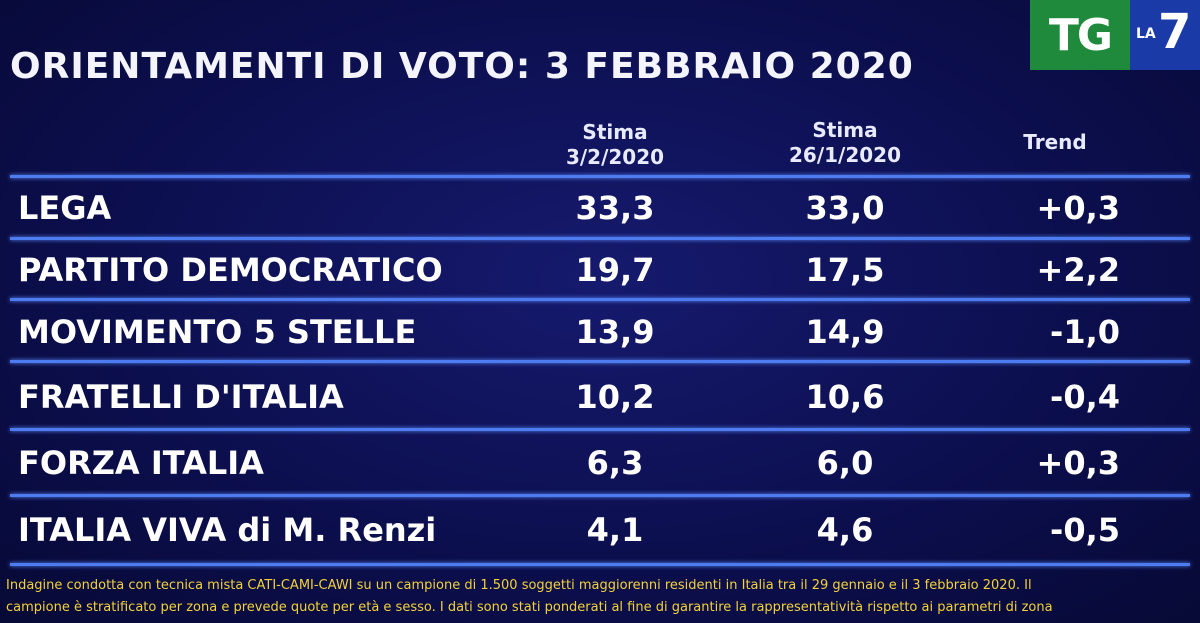 The width and height of the screenshot is (1200, 623). What do you see at coordinates (1085, 530) in the screenshot?
I see `trend-value: -0,5` at bounding box center [1085, 530].